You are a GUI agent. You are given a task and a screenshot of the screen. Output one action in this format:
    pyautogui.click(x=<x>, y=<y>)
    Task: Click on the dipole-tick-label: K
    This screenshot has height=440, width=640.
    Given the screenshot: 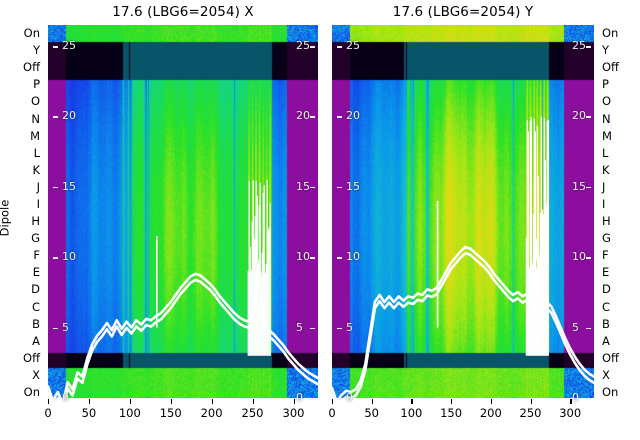 What is the action you would take?
    pyautogui.click(x=36, y=169)
    